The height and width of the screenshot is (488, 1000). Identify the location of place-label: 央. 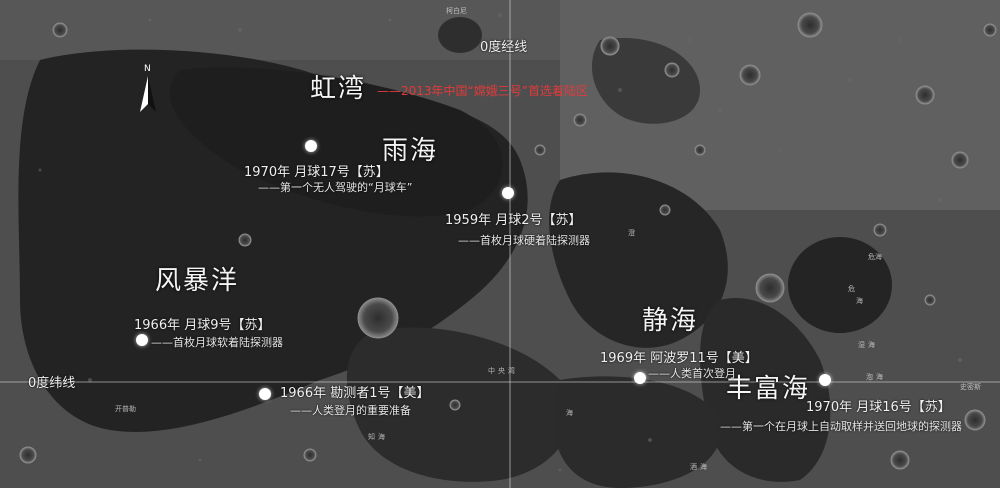
(501, 371).